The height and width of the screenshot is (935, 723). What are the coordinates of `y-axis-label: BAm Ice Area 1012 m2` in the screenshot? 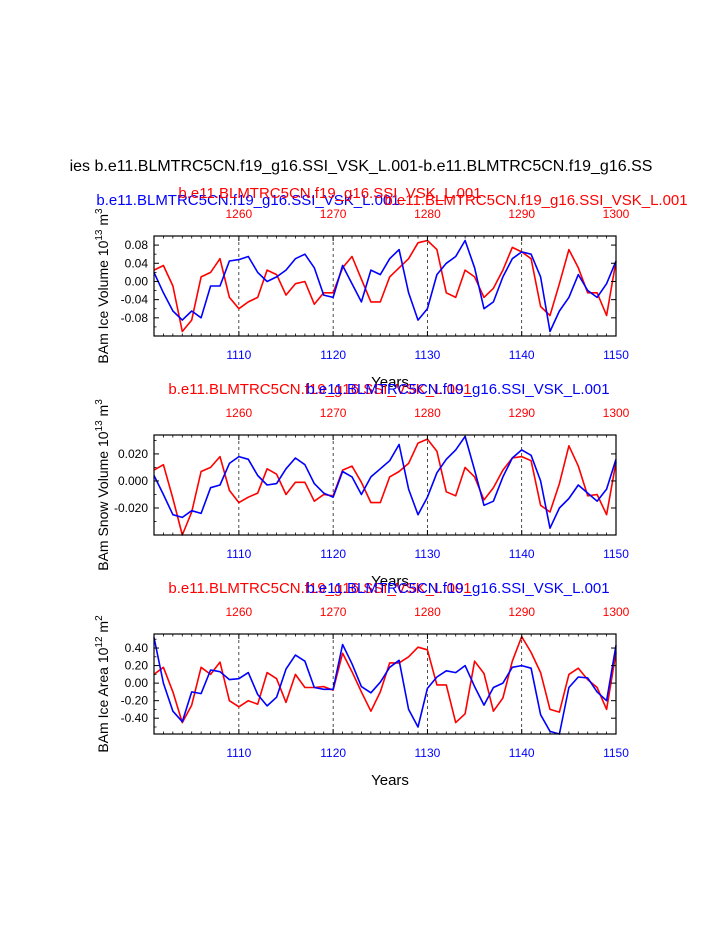 It's located at (102, 684).